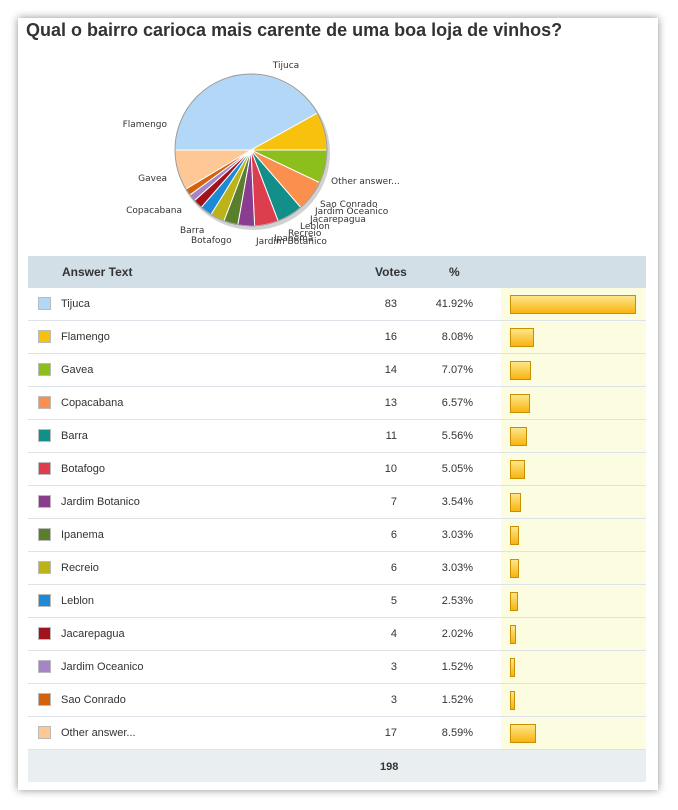 The image size is (678, 810). I want to click on table-row: Other answer... 17 8.59%, so click(337, 733).